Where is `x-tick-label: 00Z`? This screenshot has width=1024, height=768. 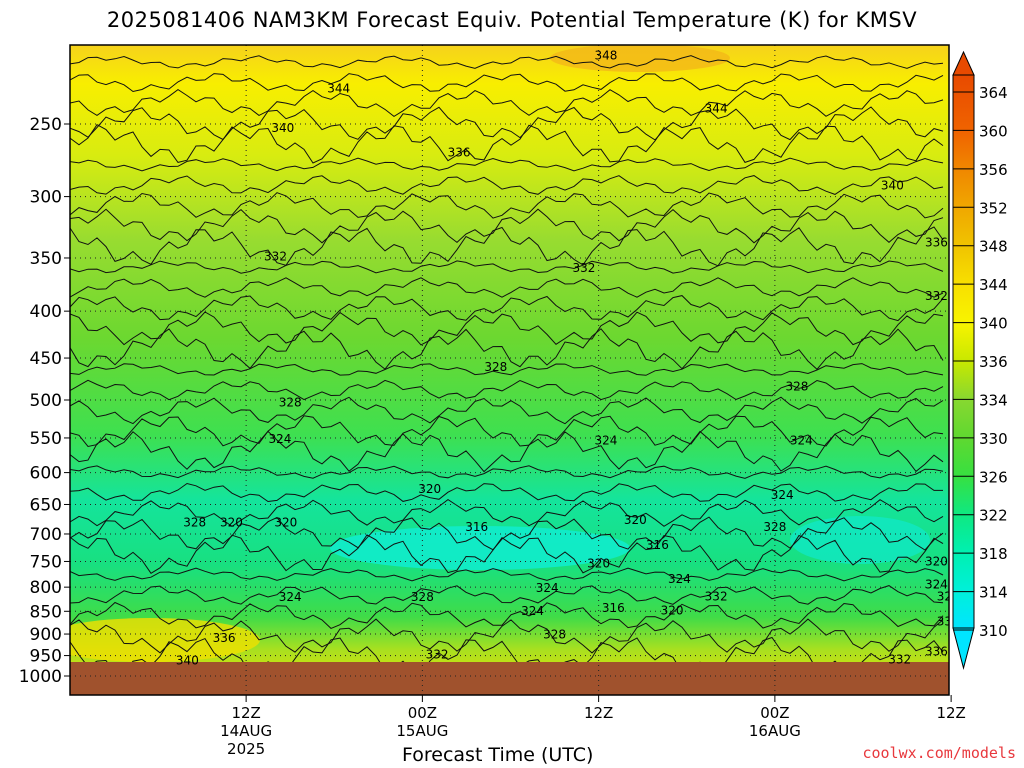 x-tick-label: 00Z is located at coordinates (422, 713).